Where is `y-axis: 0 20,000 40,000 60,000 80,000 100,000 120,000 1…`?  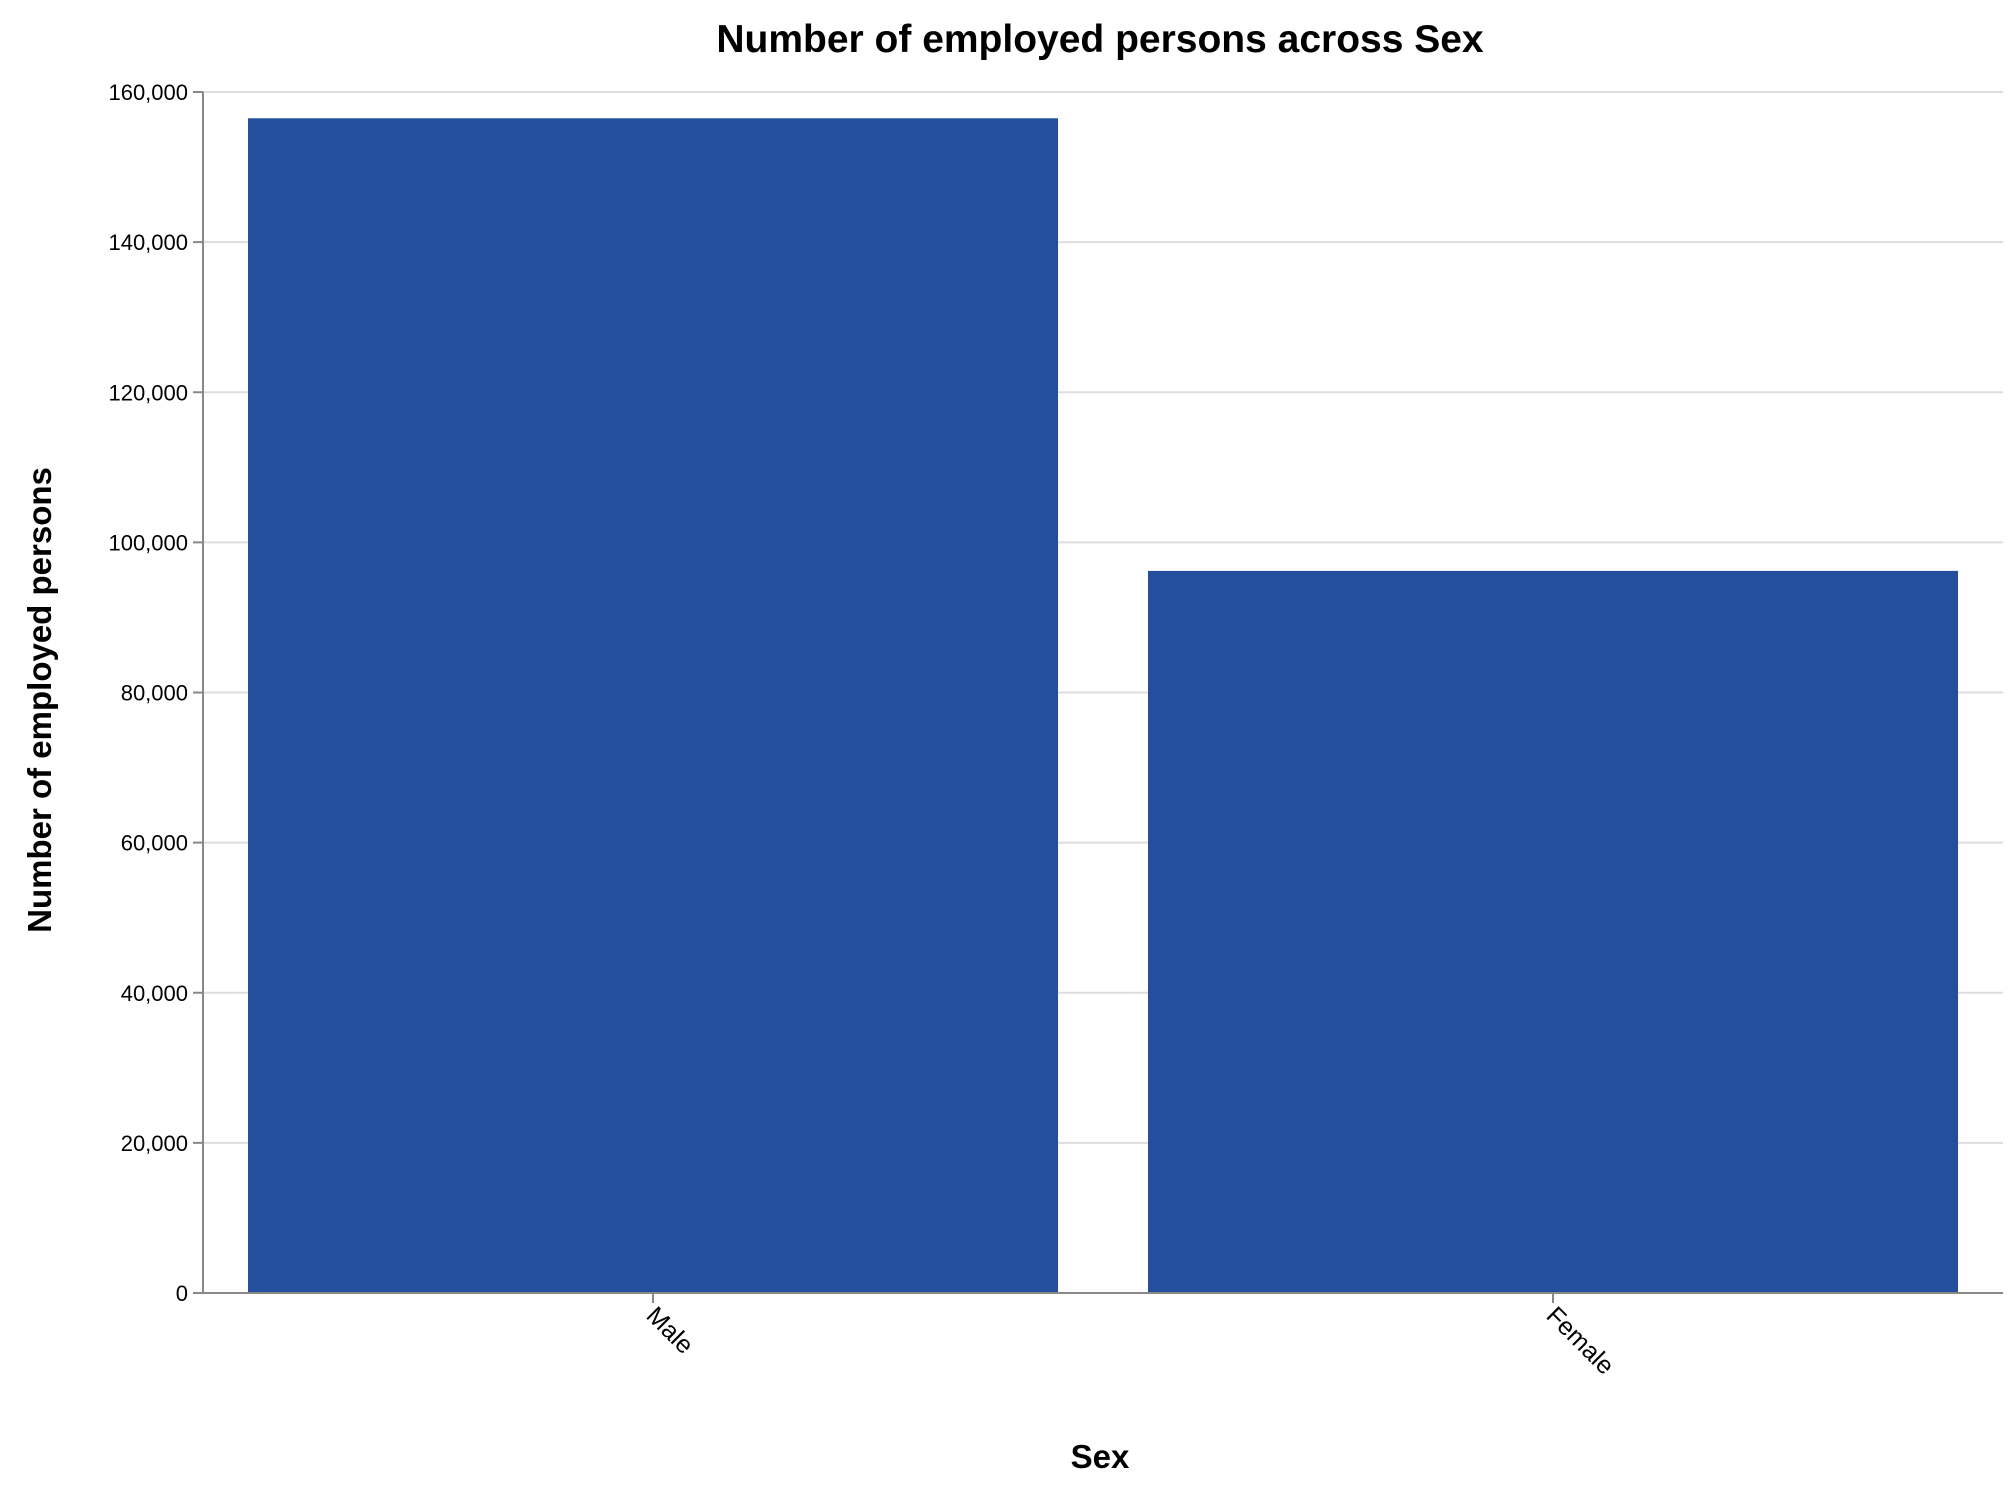
y-axis: 0 20,000 40,000 60,000 80,000 100,000 120,000 1… is located at coordinates (156, 693).